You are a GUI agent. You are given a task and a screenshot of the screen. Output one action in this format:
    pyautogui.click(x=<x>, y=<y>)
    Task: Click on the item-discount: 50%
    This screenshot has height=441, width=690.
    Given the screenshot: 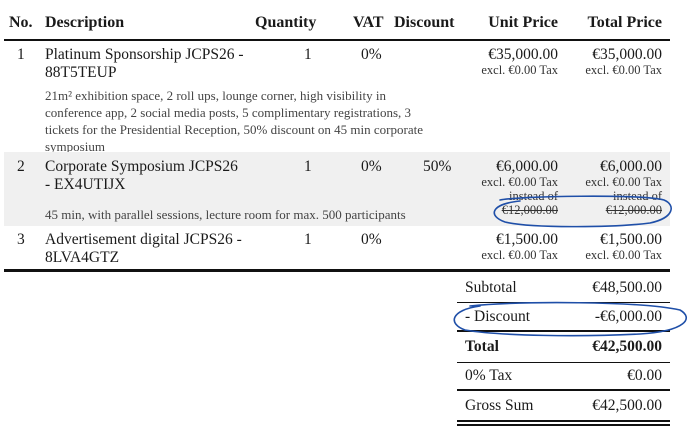 What is the action you would take?
    pyautogui.click(x=437, y=166)
    